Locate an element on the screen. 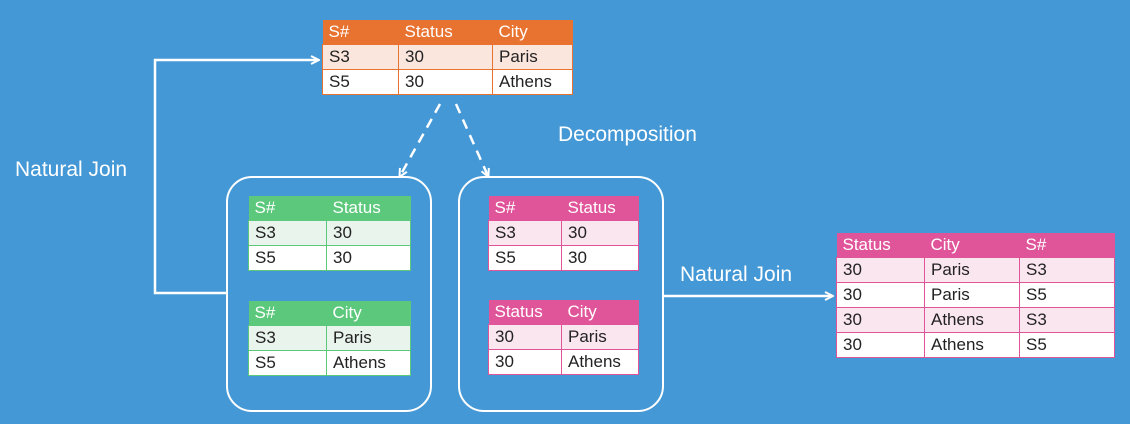 This screenshot has height=424, width=1130. decomposition-arrow-left is located at coordinates (421, 139).